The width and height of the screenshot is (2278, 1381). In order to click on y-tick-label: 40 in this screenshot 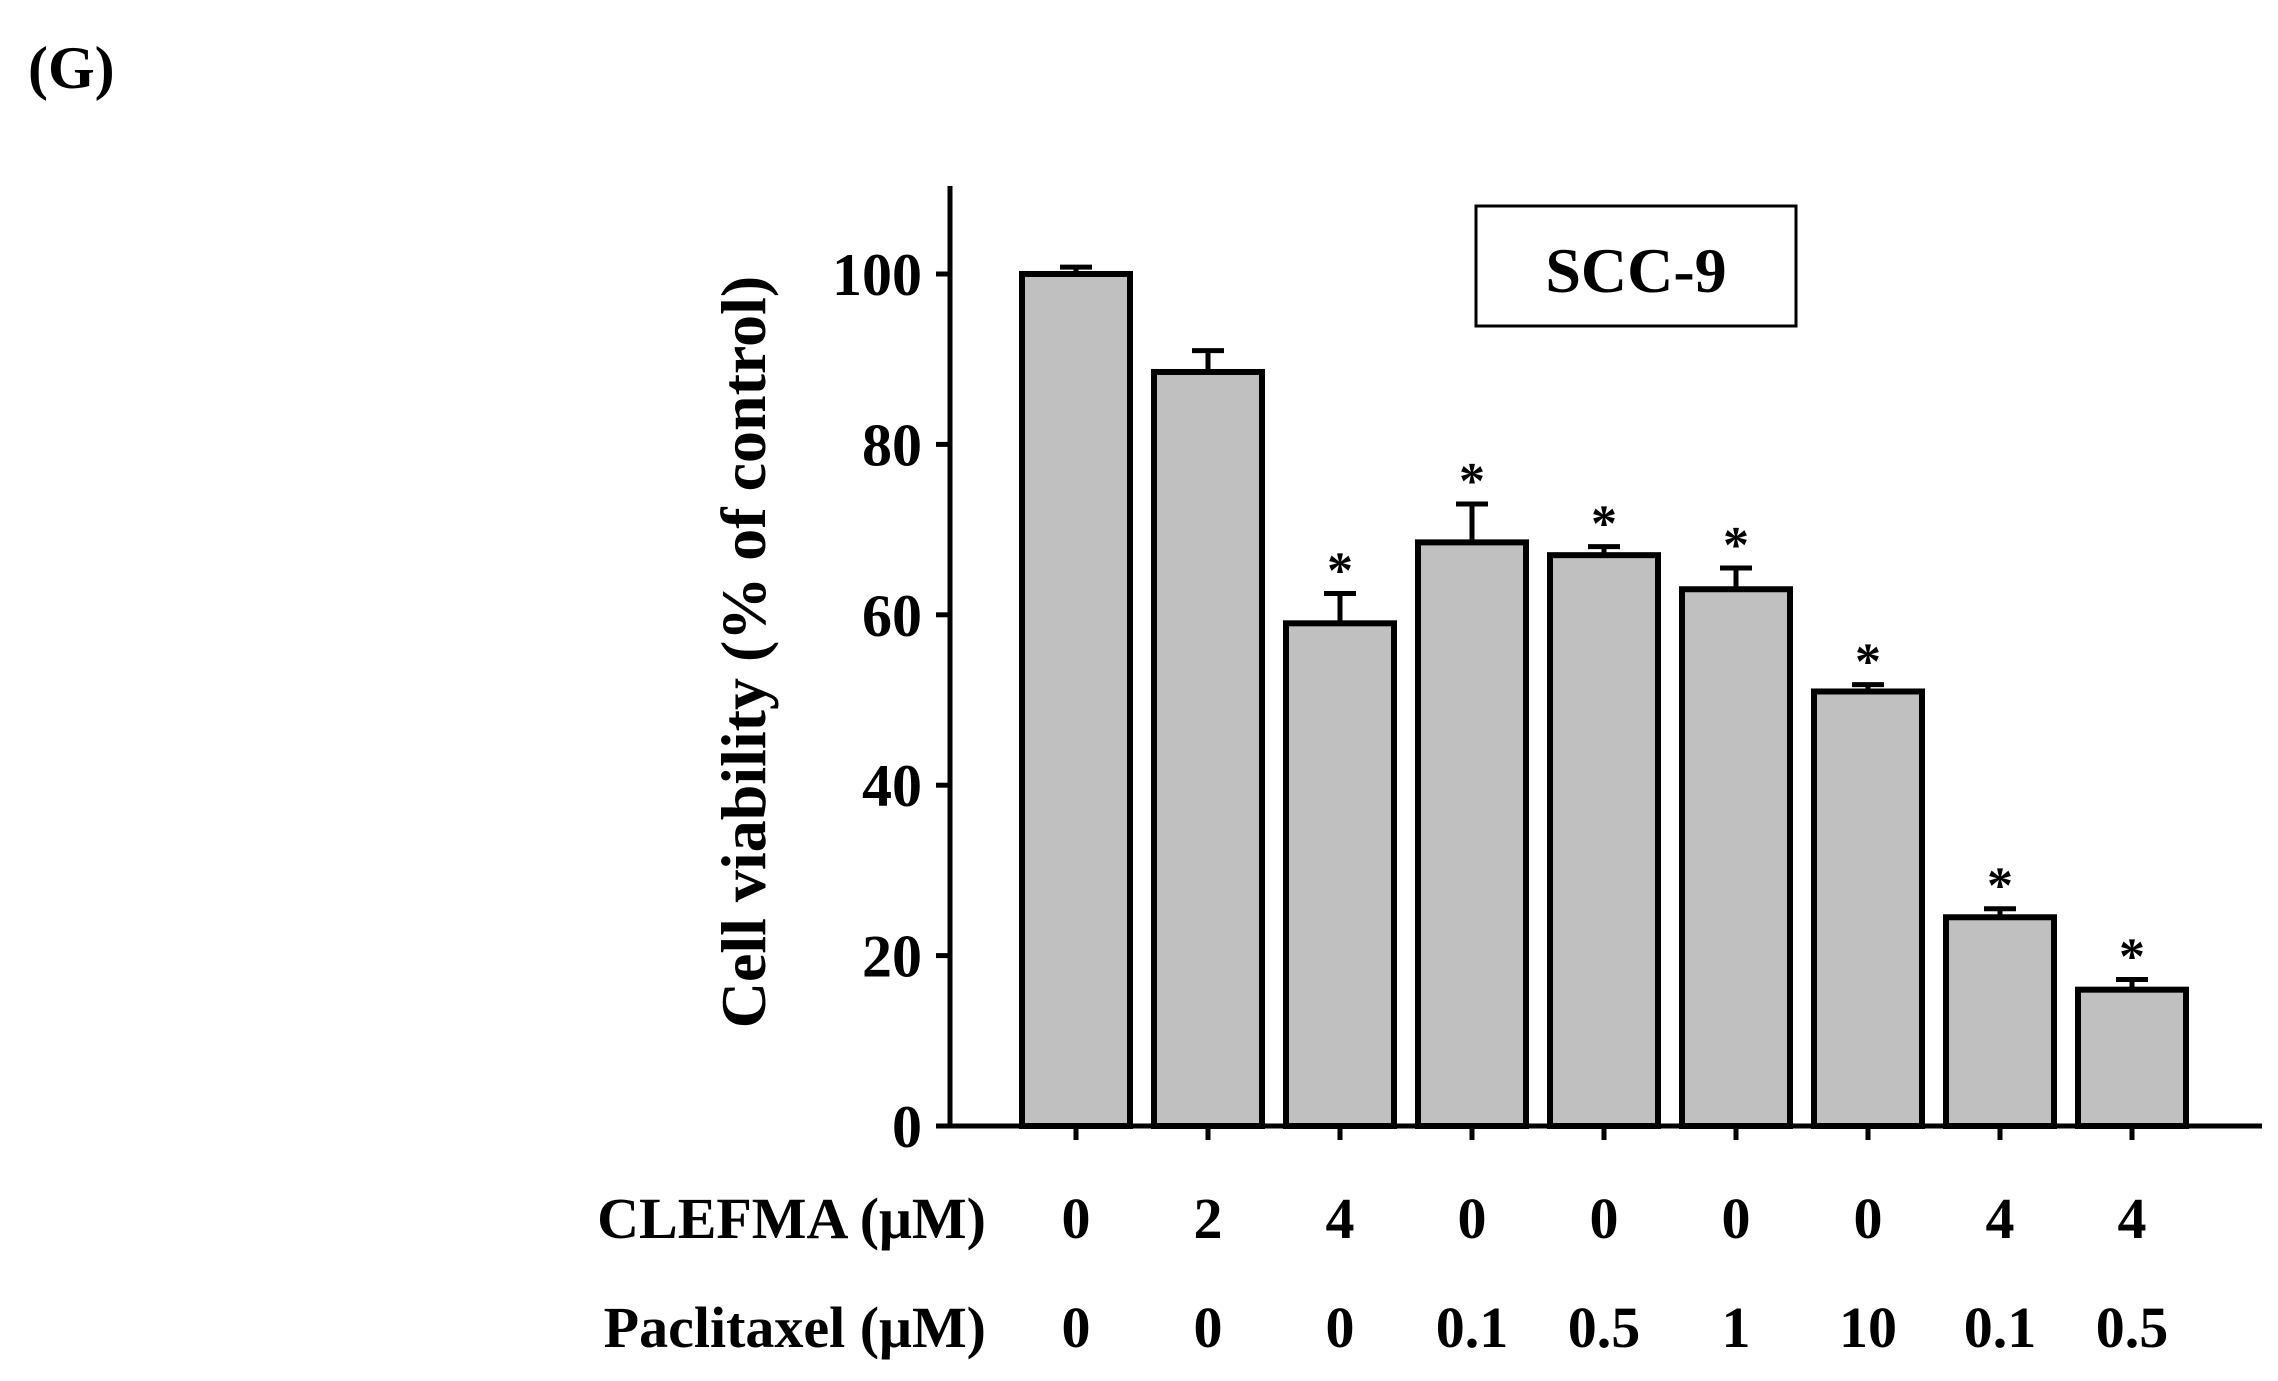, I will do `click(892, 786)`.